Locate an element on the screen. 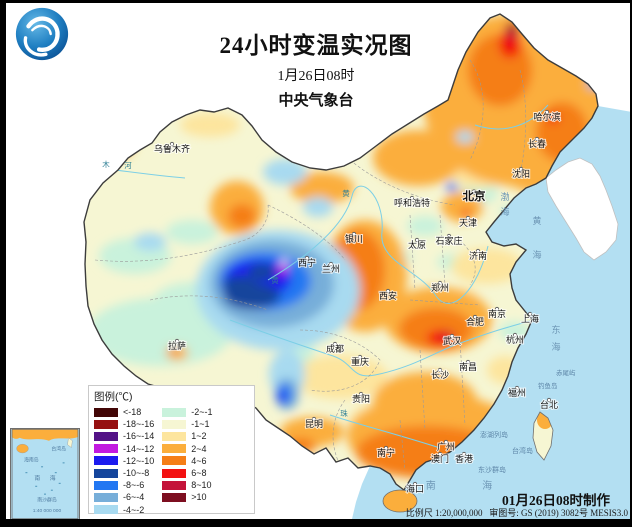 This screenshot has height=527, width=632. south-china-sea-inset: 台湾岛 海南岛南 海南沙群岛 1:40 000 000 is located at coordinates (45, 474).